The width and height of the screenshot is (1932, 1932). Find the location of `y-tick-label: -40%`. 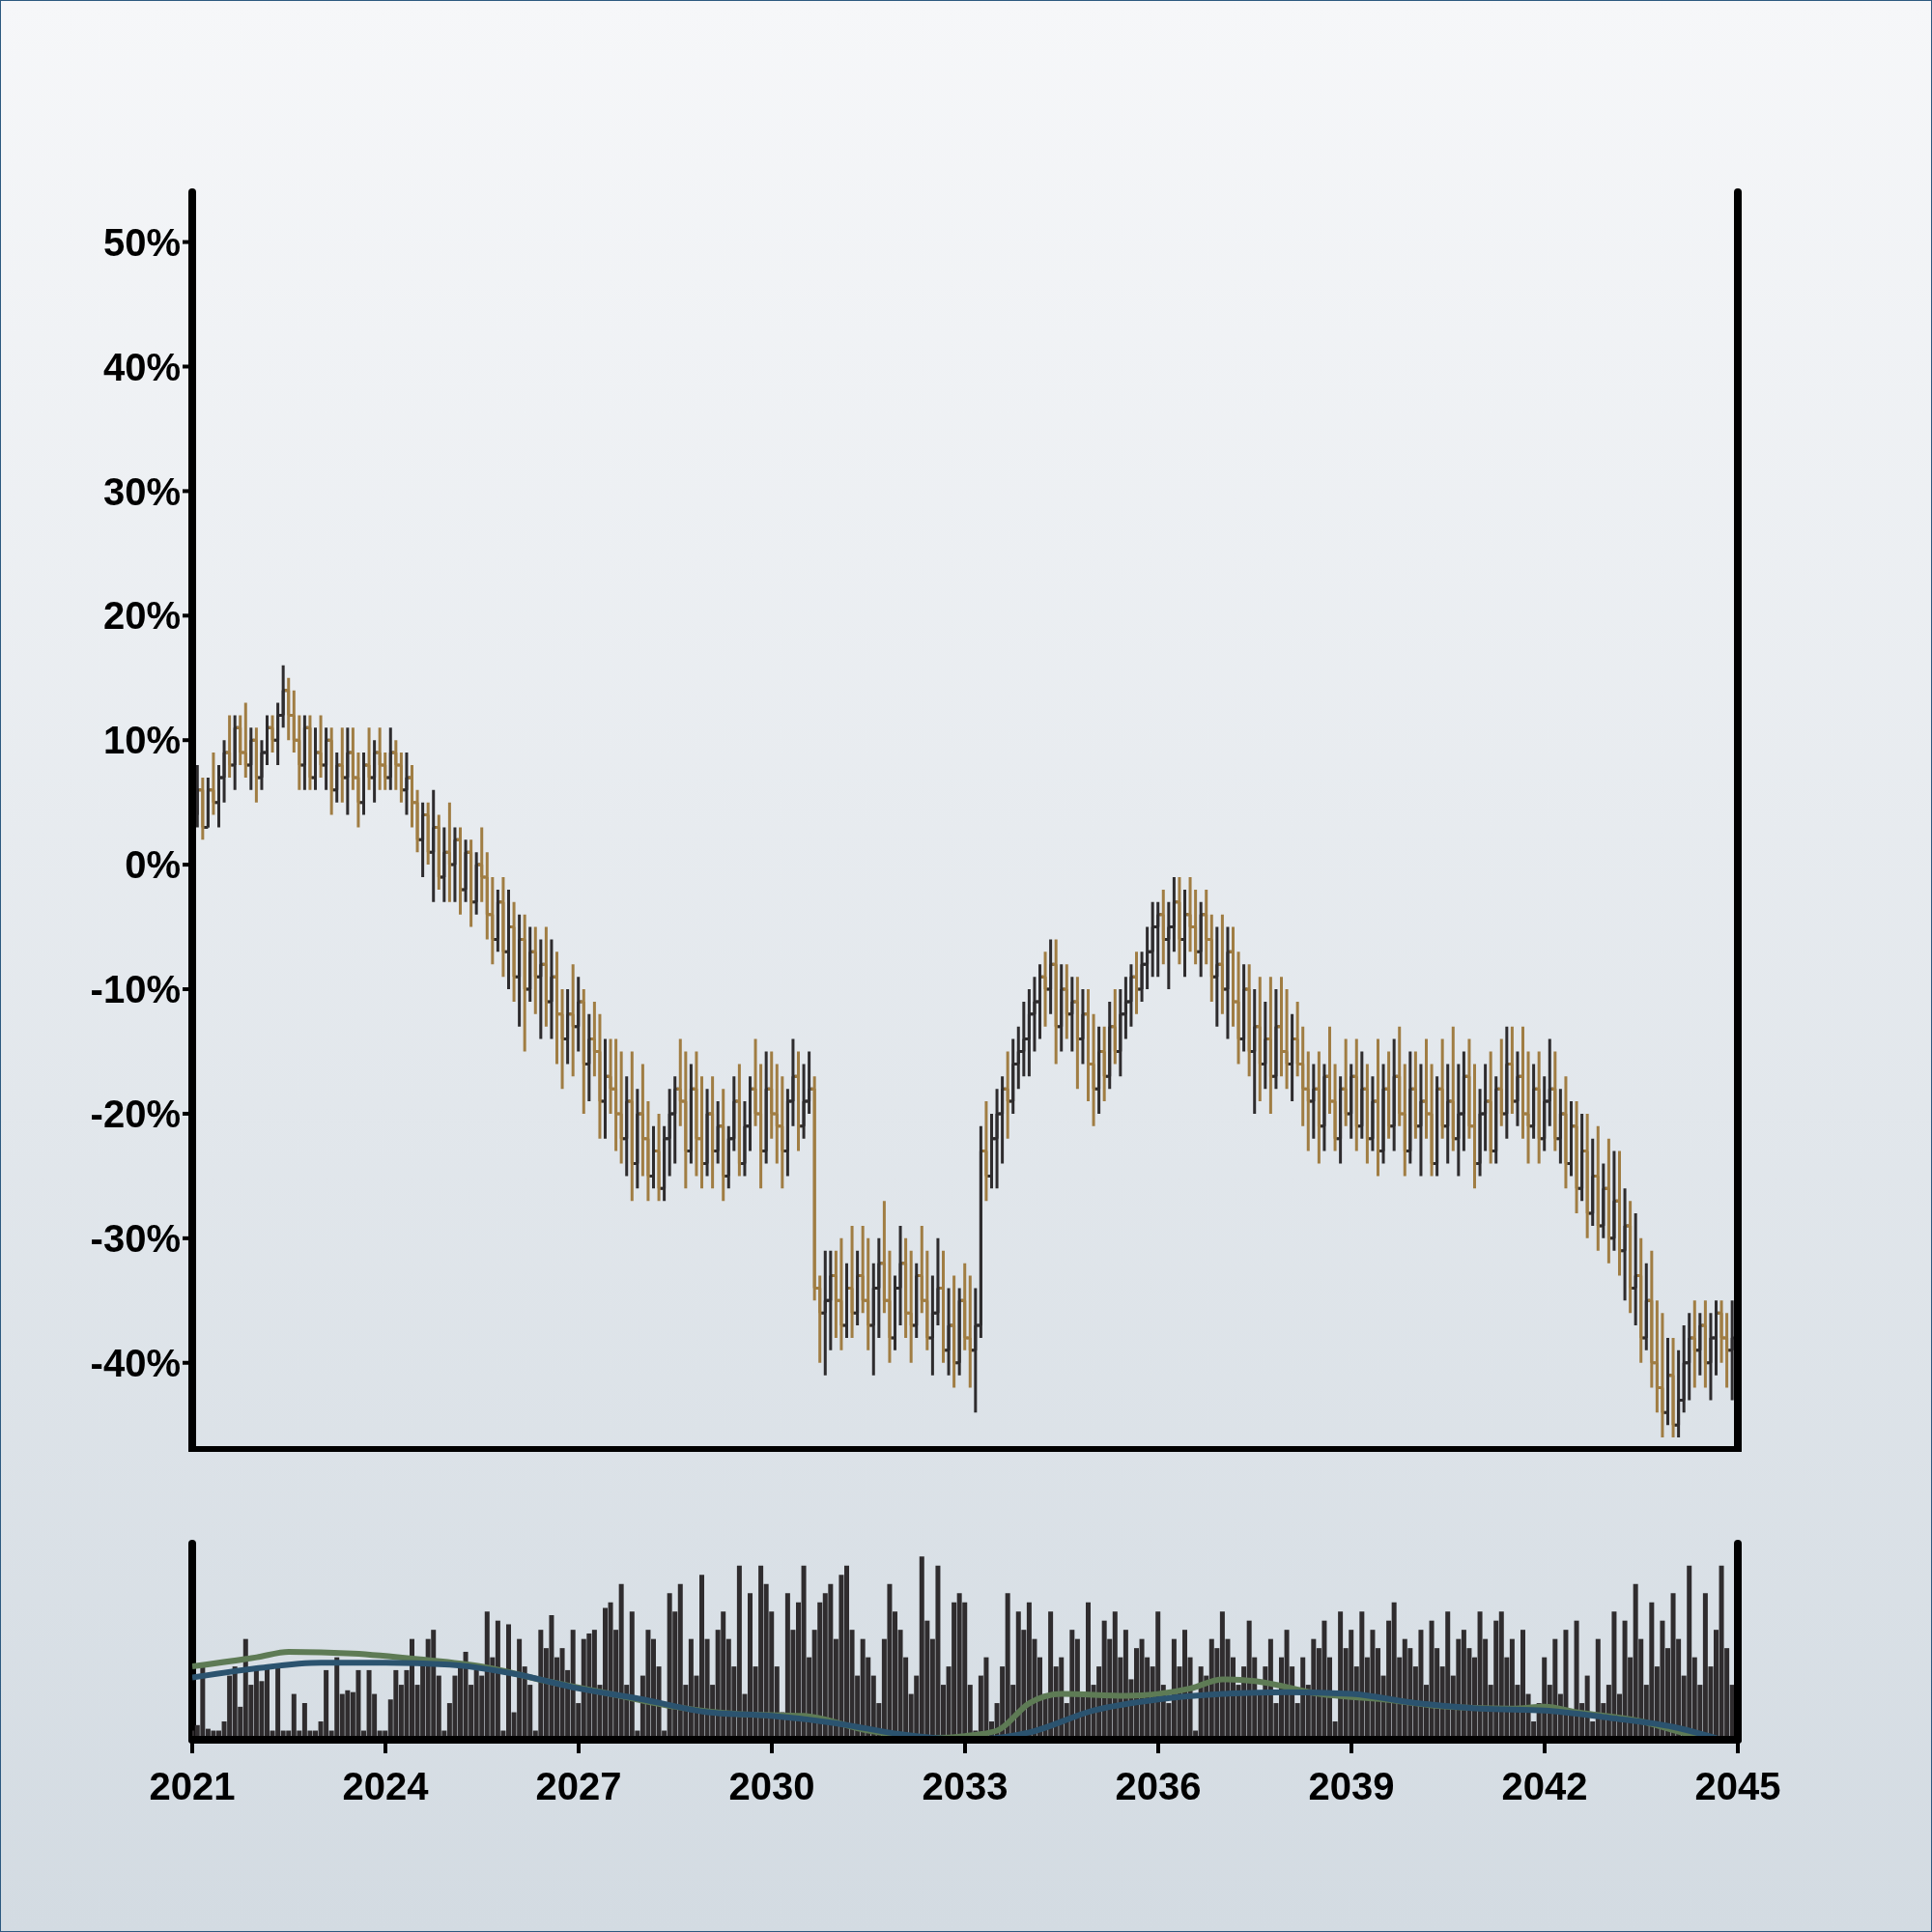

y-tick-label: -40% is located at coordinates (135, 1362).